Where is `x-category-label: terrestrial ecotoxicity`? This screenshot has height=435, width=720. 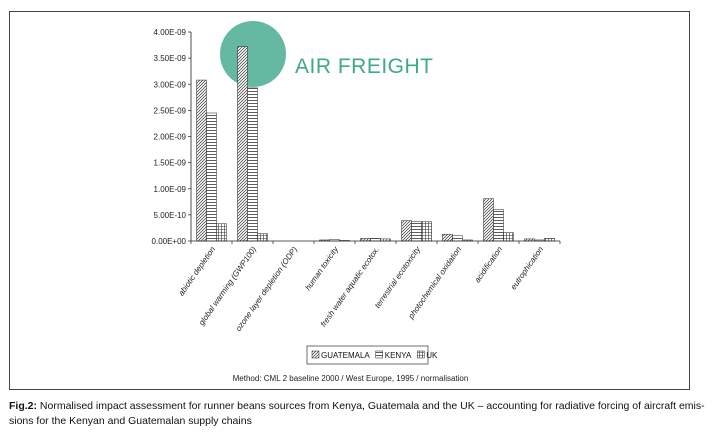
x-category-label: terrestrial ecotoxicity is located at coordinates (398, 277).